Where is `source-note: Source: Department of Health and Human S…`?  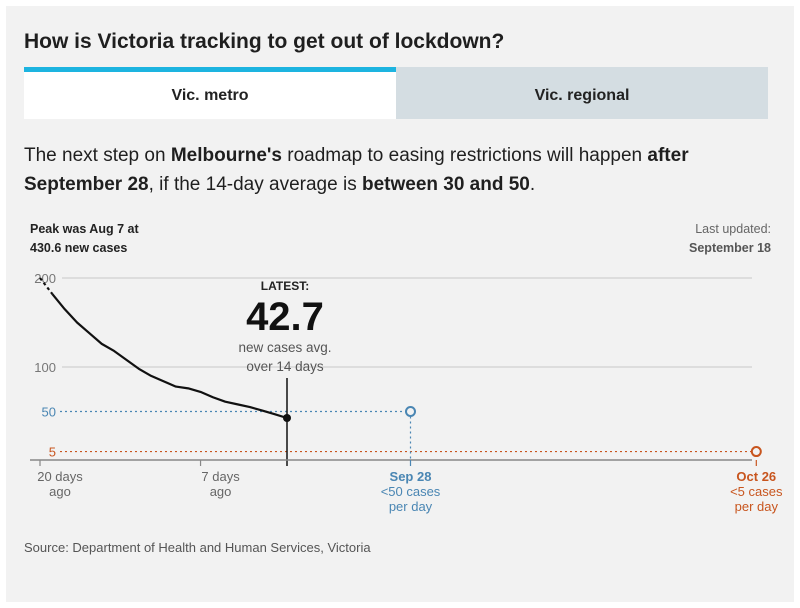
source-note: Source: Department of Health and Human S… is located at coordinates (197, 547).